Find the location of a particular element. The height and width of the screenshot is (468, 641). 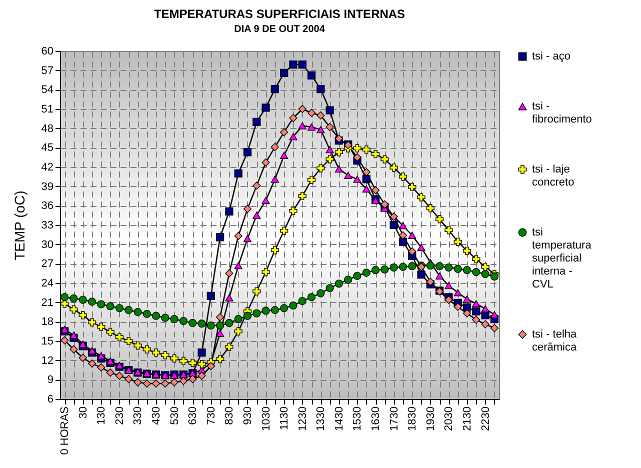

x-tick-label: 130 is located at coordinates (102, 415).